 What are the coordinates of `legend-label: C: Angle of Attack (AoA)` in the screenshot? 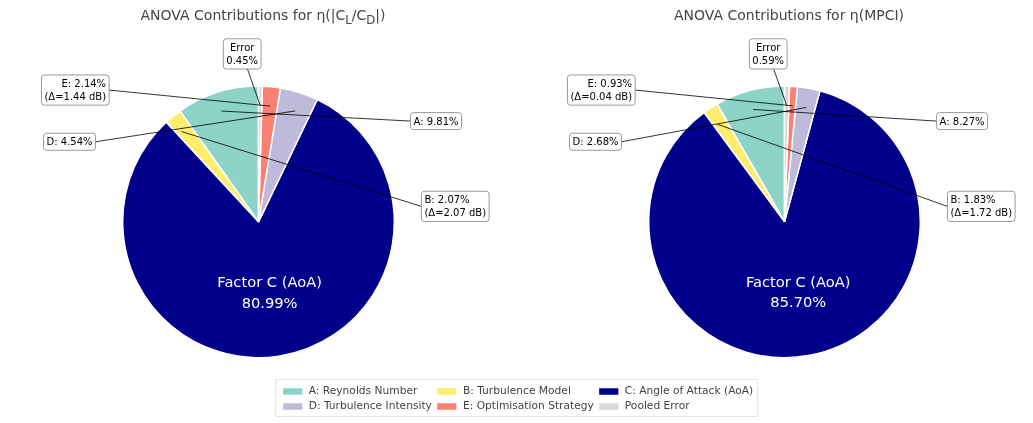 It's located at (689, 390).